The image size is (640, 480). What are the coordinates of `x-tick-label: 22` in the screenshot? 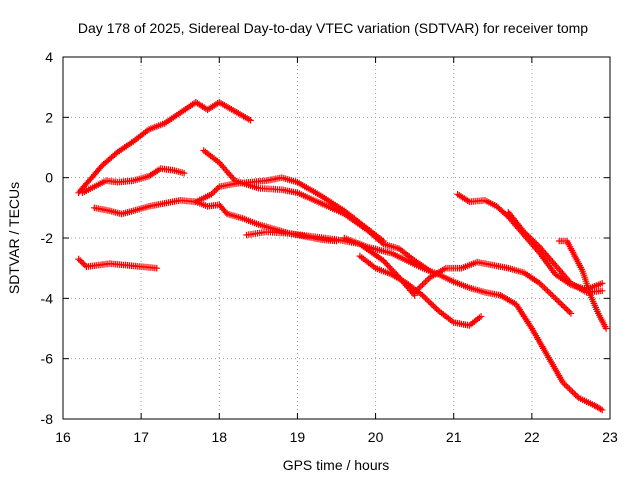 It's located at (532, 437).